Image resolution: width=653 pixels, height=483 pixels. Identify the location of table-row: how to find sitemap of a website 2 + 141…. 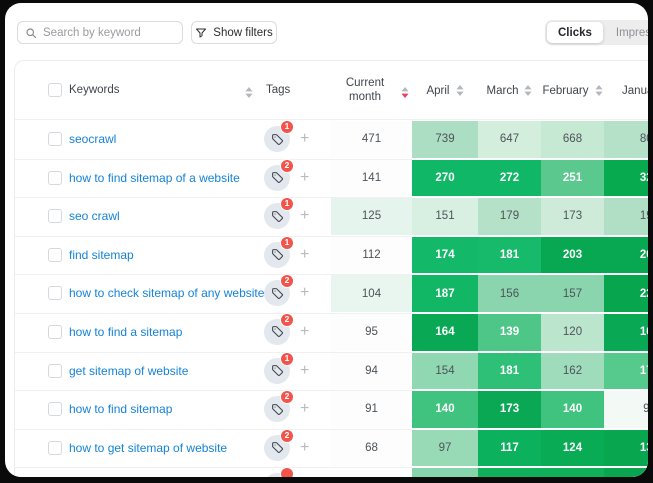
(331, 178).